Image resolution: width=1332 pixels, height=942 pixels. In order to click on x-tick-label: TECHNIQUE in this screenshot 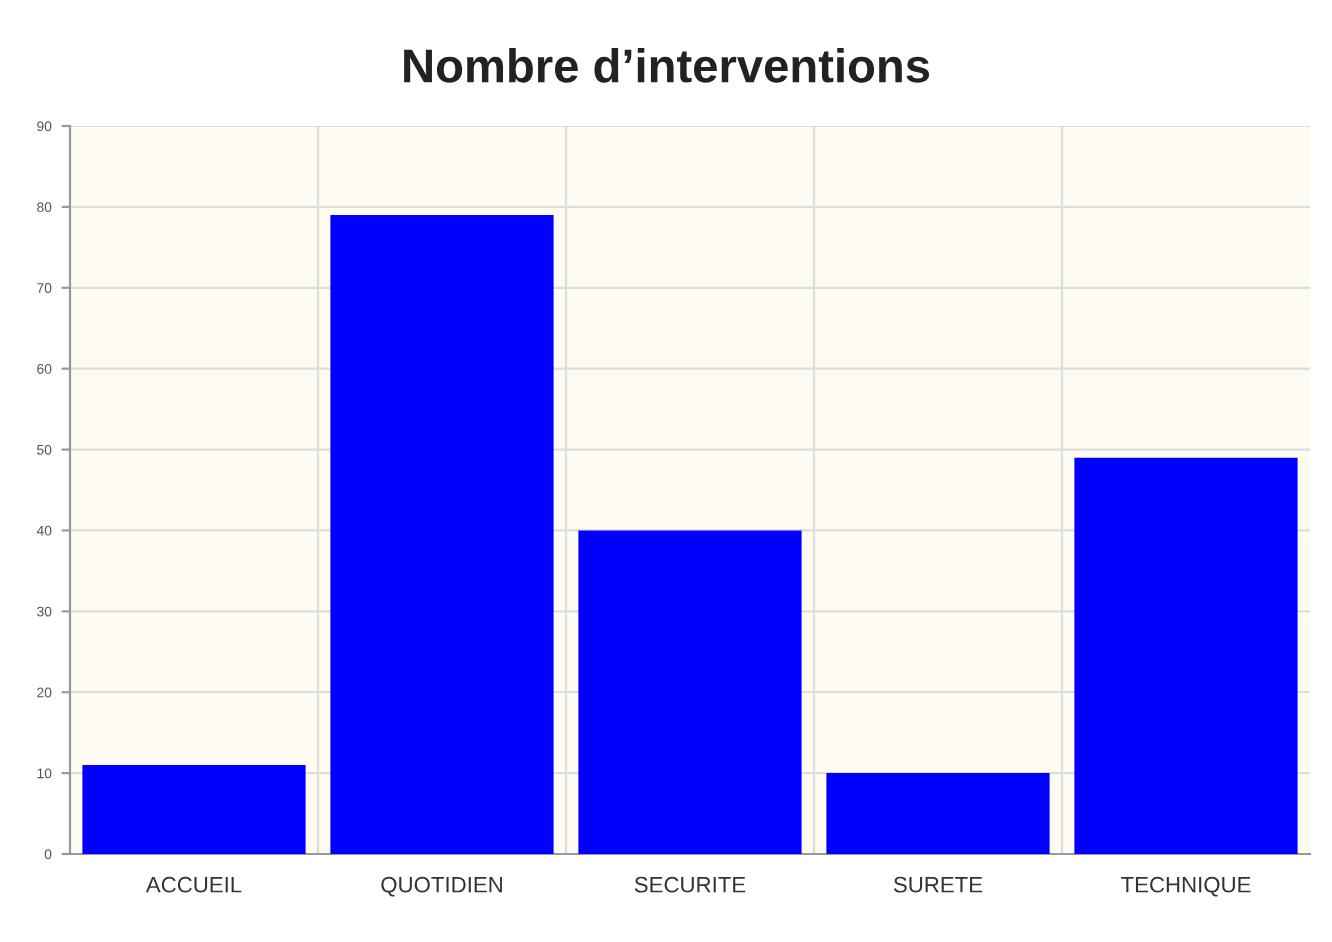, I will do `click(1186, 886)`.